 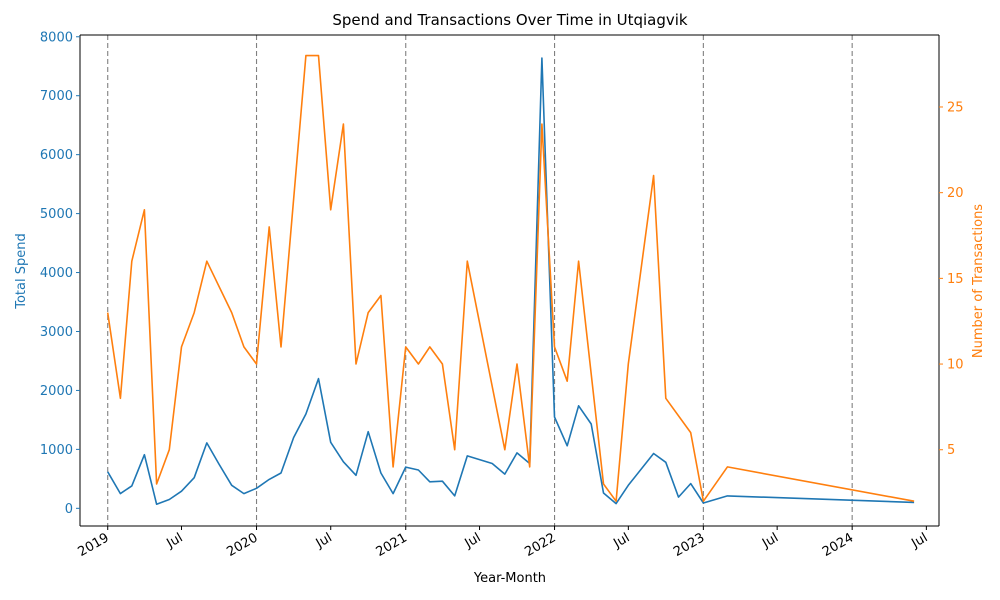 What do you see at coordinates (392, 545) in the screenshot?
I see `x-tick-label: 2021` at bounding box center [392, 545].